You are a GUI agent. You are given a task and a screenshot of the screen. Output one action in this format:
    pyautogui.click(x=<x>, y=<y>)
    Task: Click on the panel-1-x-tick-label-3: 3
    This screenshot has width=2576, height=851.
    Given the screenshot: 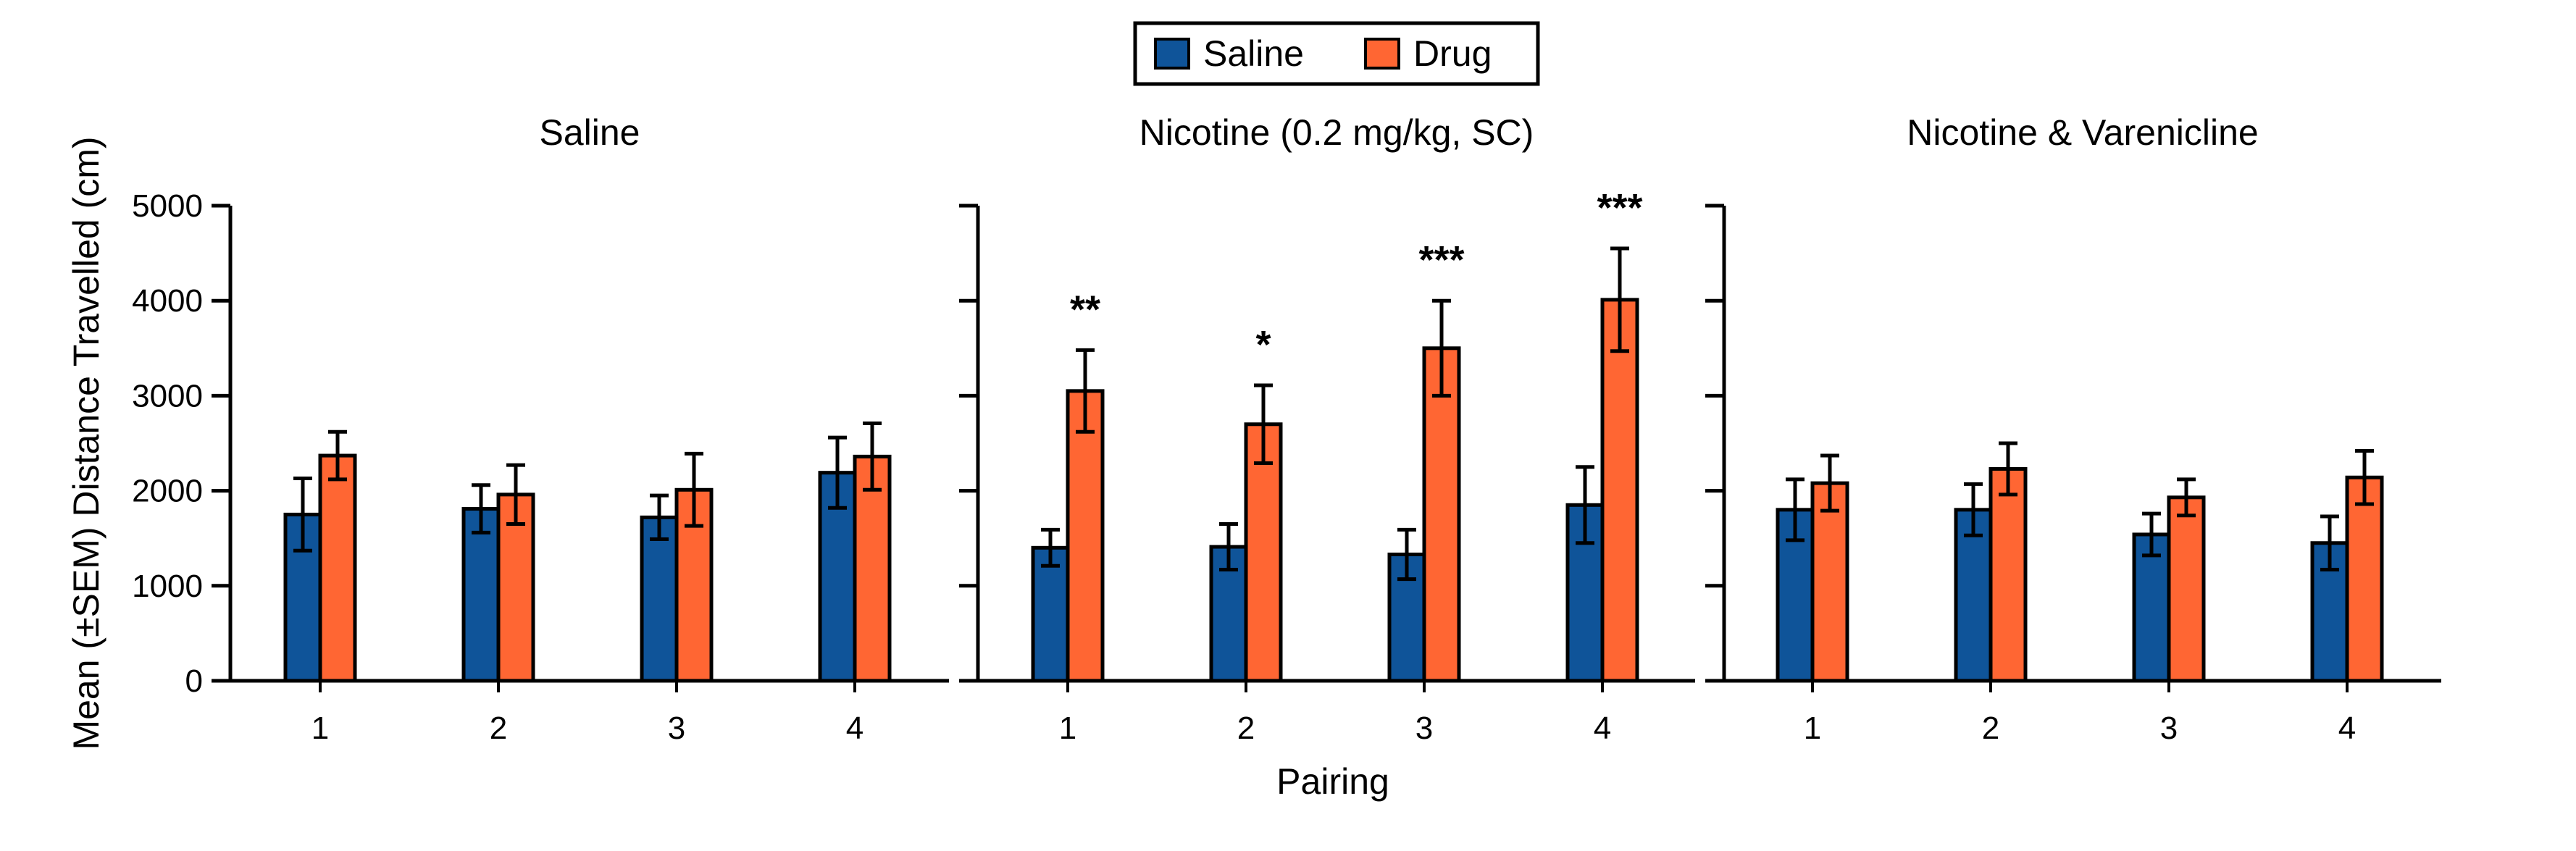 What is the action you would take?
    pyautogui.click(x=676, y=728)
    